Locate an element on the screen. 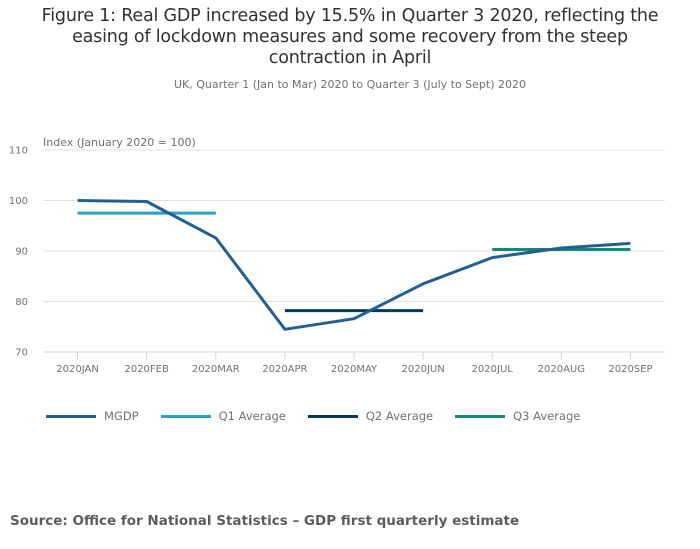  y-axis-ticks: 70 80 90 100 110 is located at coordinates (18, 252).